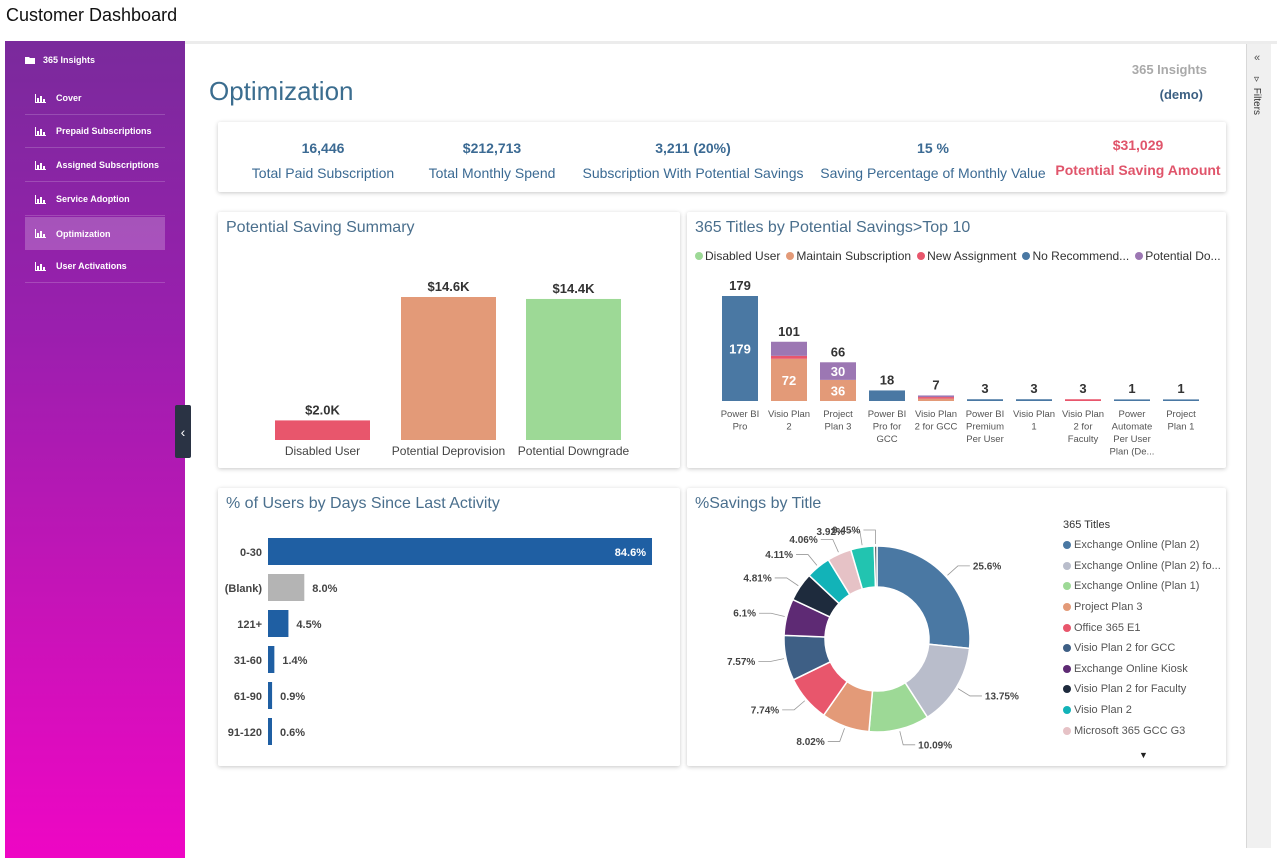 The image size is (1277, 858). What do you see at coordinates (1142, 586) in the screenshot?
I see `pie-legend-item: Exchange Online (Plan 1)` at bounding box center [1142, 586].